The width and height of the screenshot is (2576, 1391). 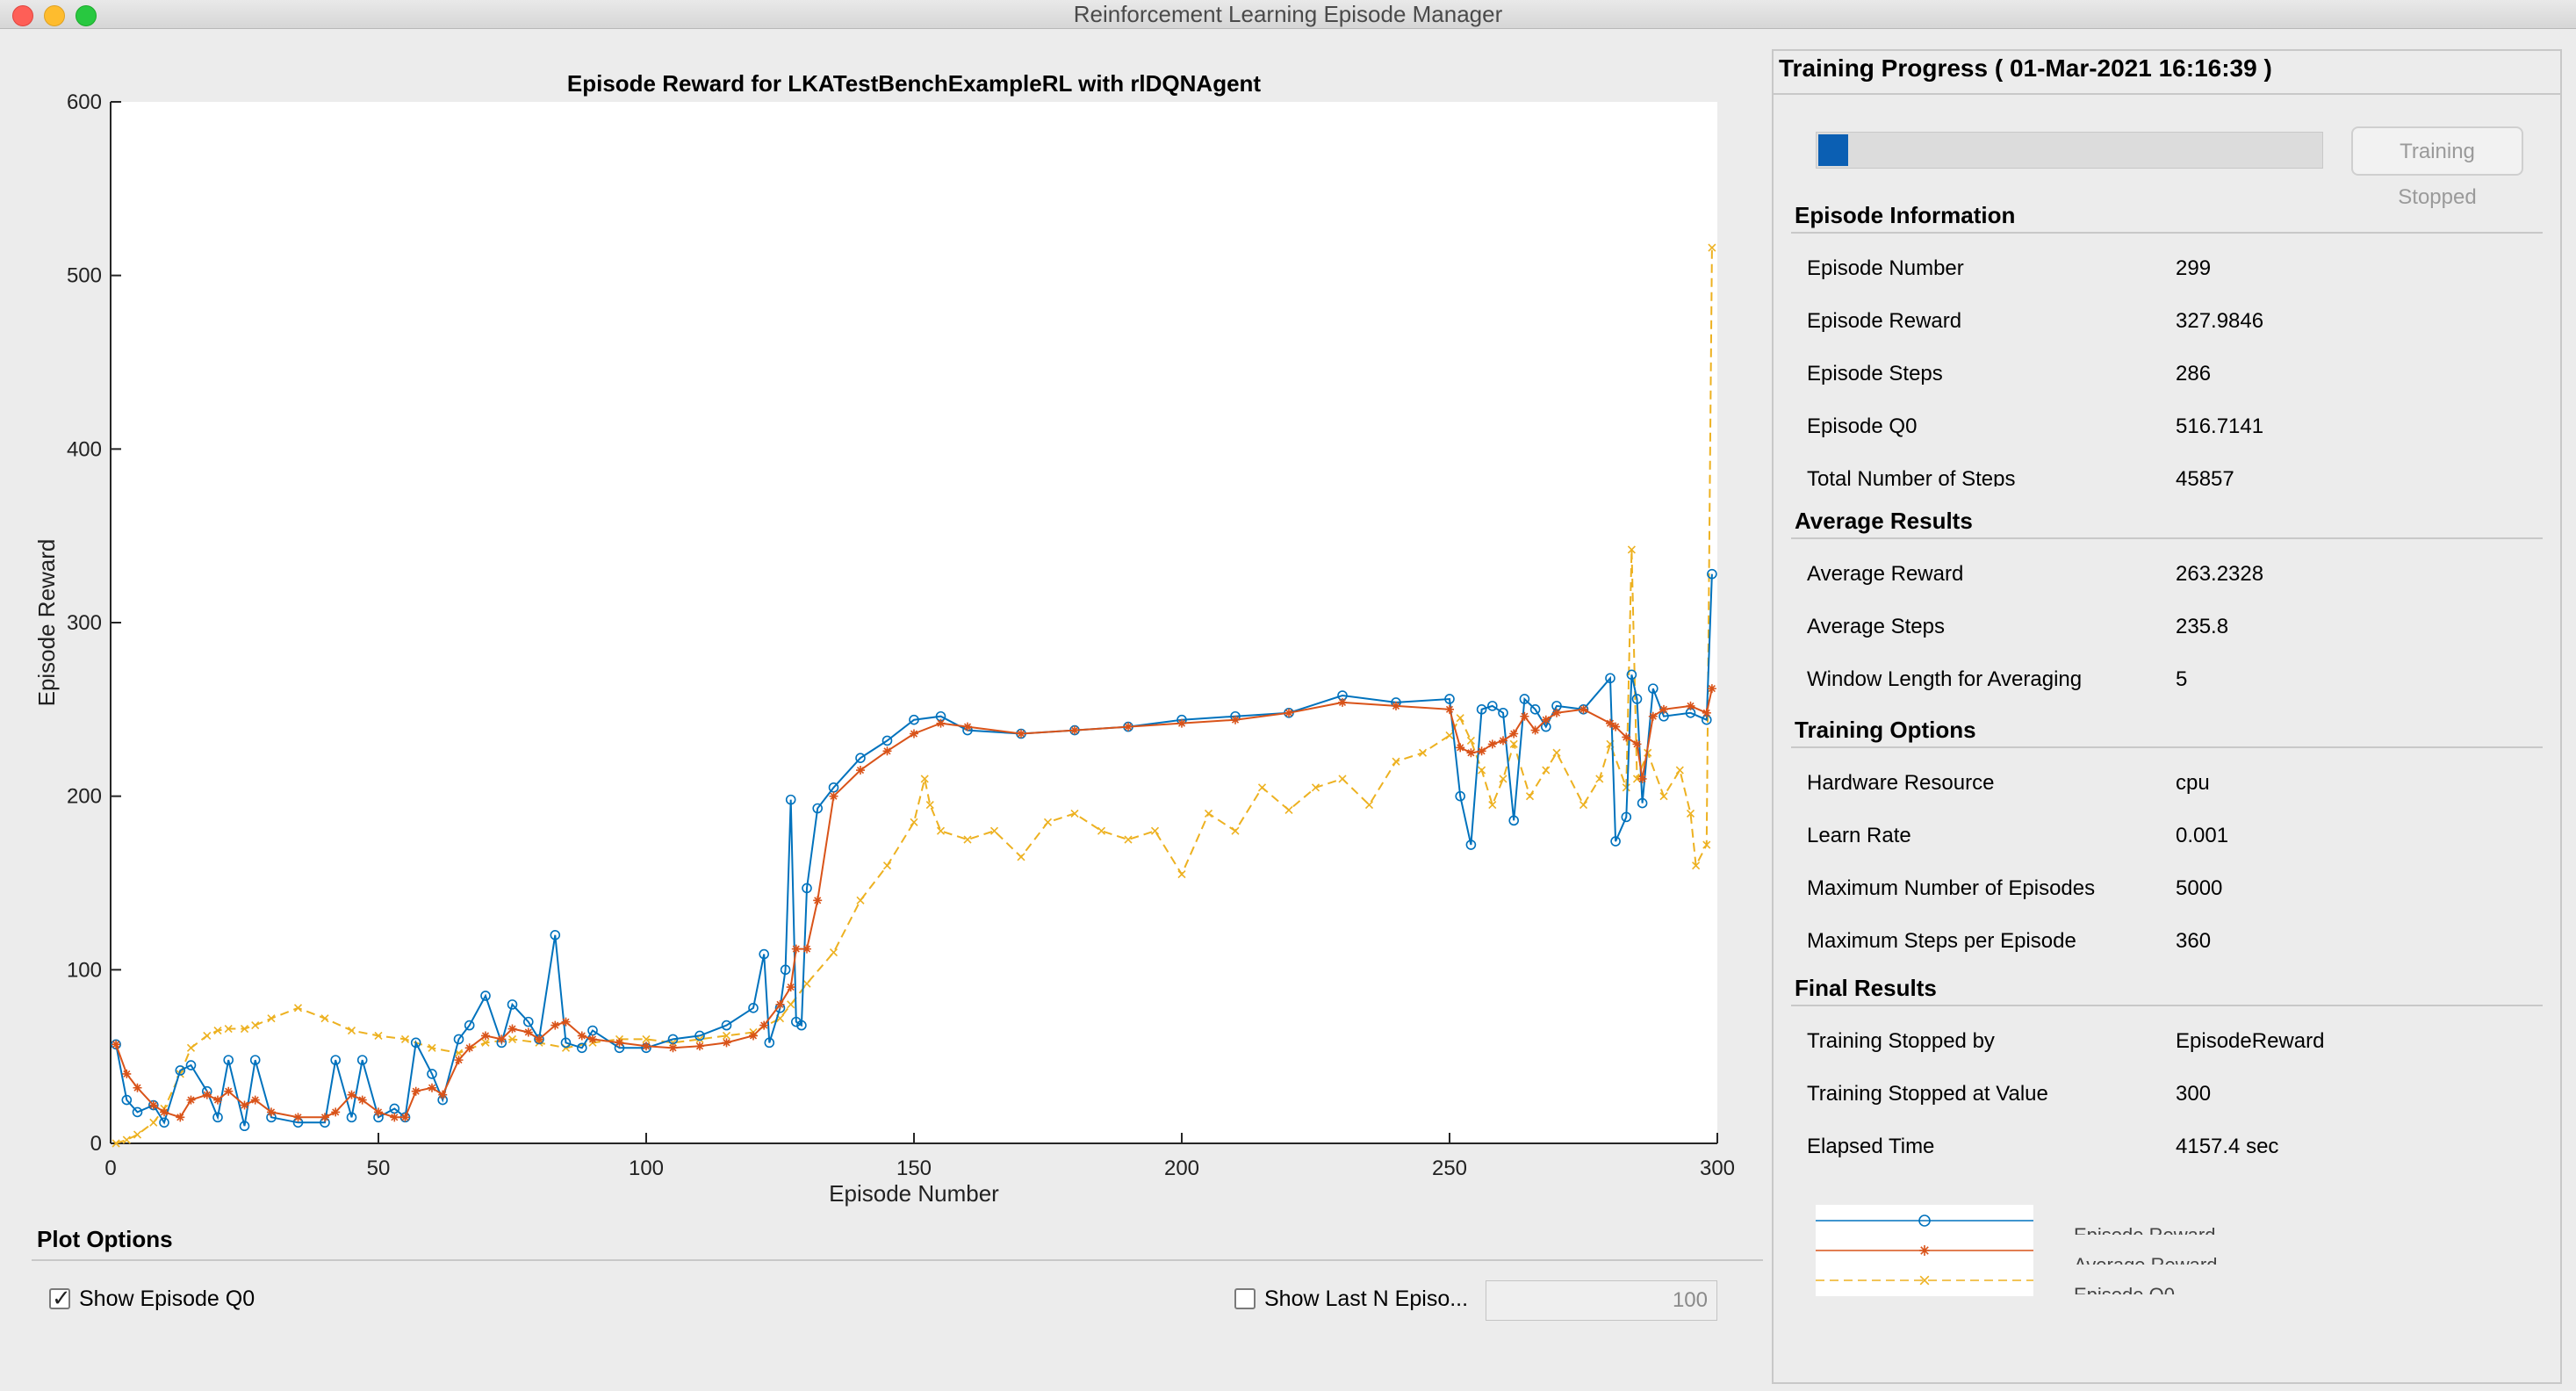 What do you see at coordinates (1449, 1168) in the screenshot?
I see `x-tick-label: 250` at bounding box center [1449, 1168].